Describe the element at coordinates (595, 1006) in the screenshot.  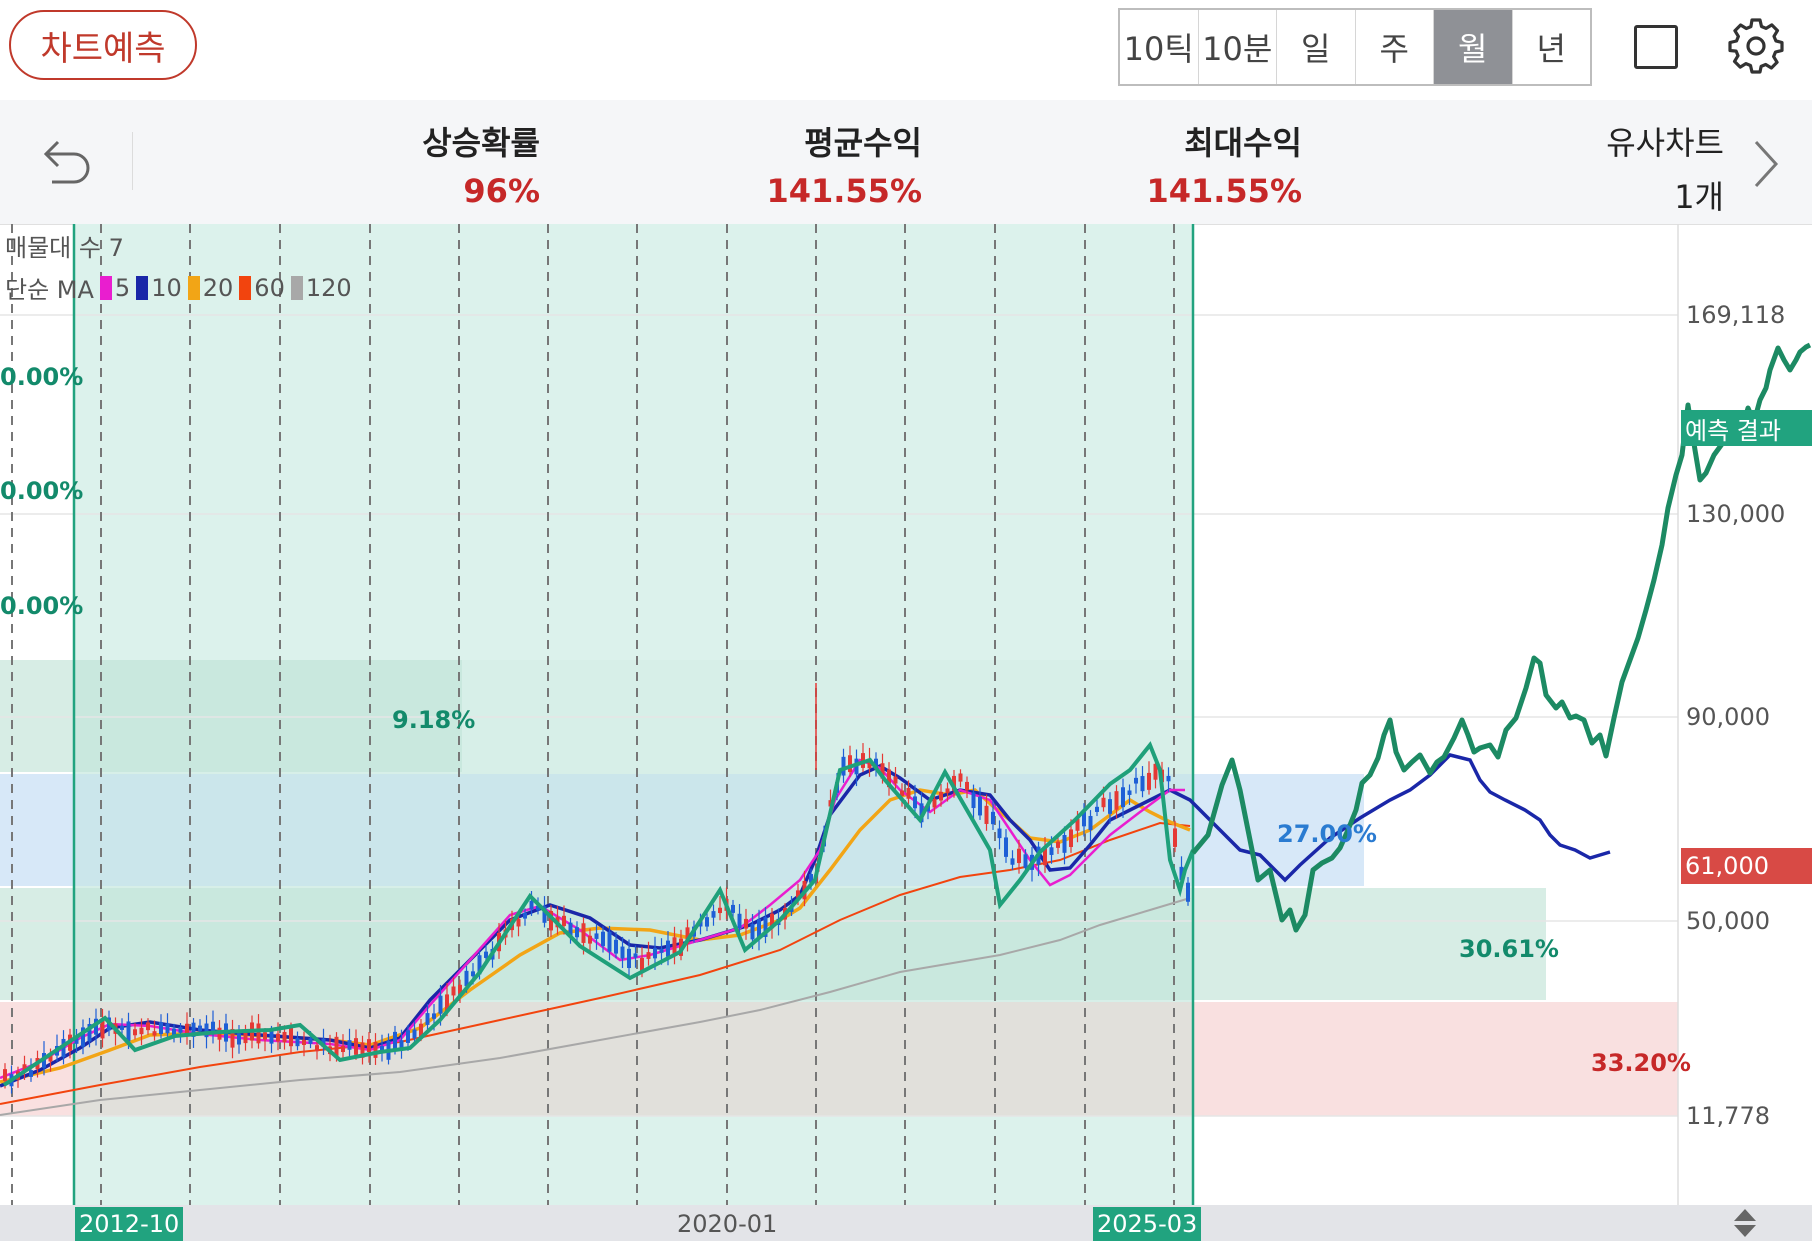
I see `ma-120-line` at that location.